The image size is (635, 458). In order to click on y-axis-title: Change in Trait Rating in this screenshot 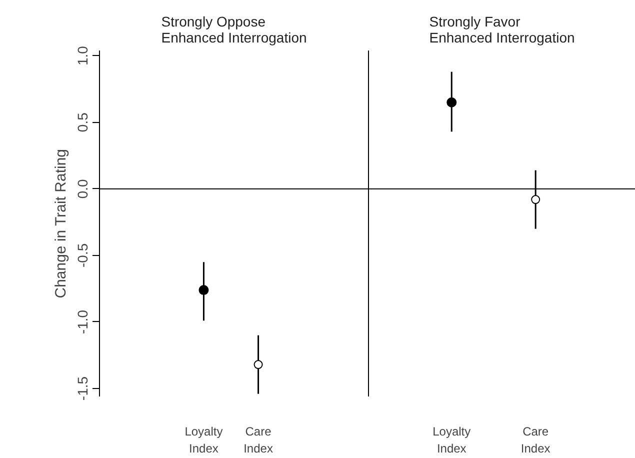, I will do `click(61, 223)`.